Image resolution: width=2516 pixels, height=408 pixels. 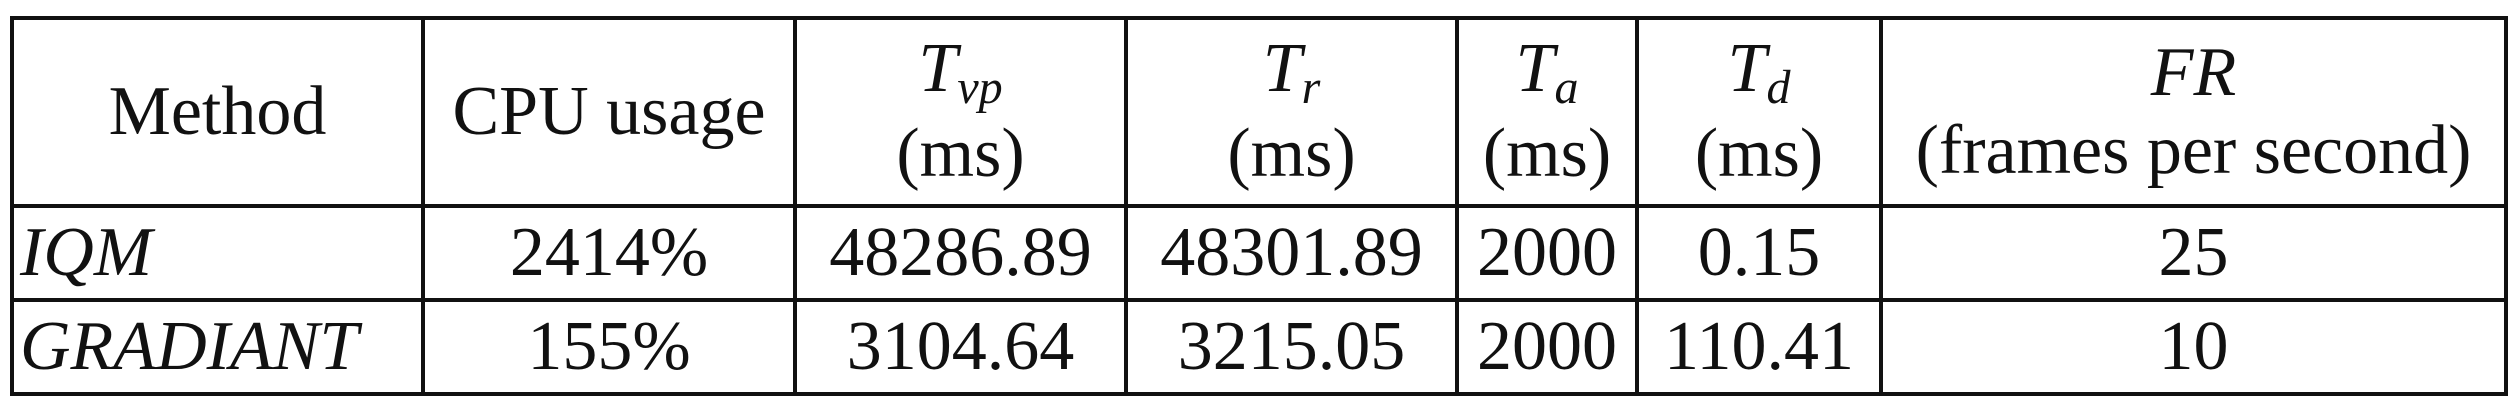 What do you see at coordinates (960, 154) in the screenshot?
I see `header-tvp-unit: (ms)` at bounding box center [960, 154].